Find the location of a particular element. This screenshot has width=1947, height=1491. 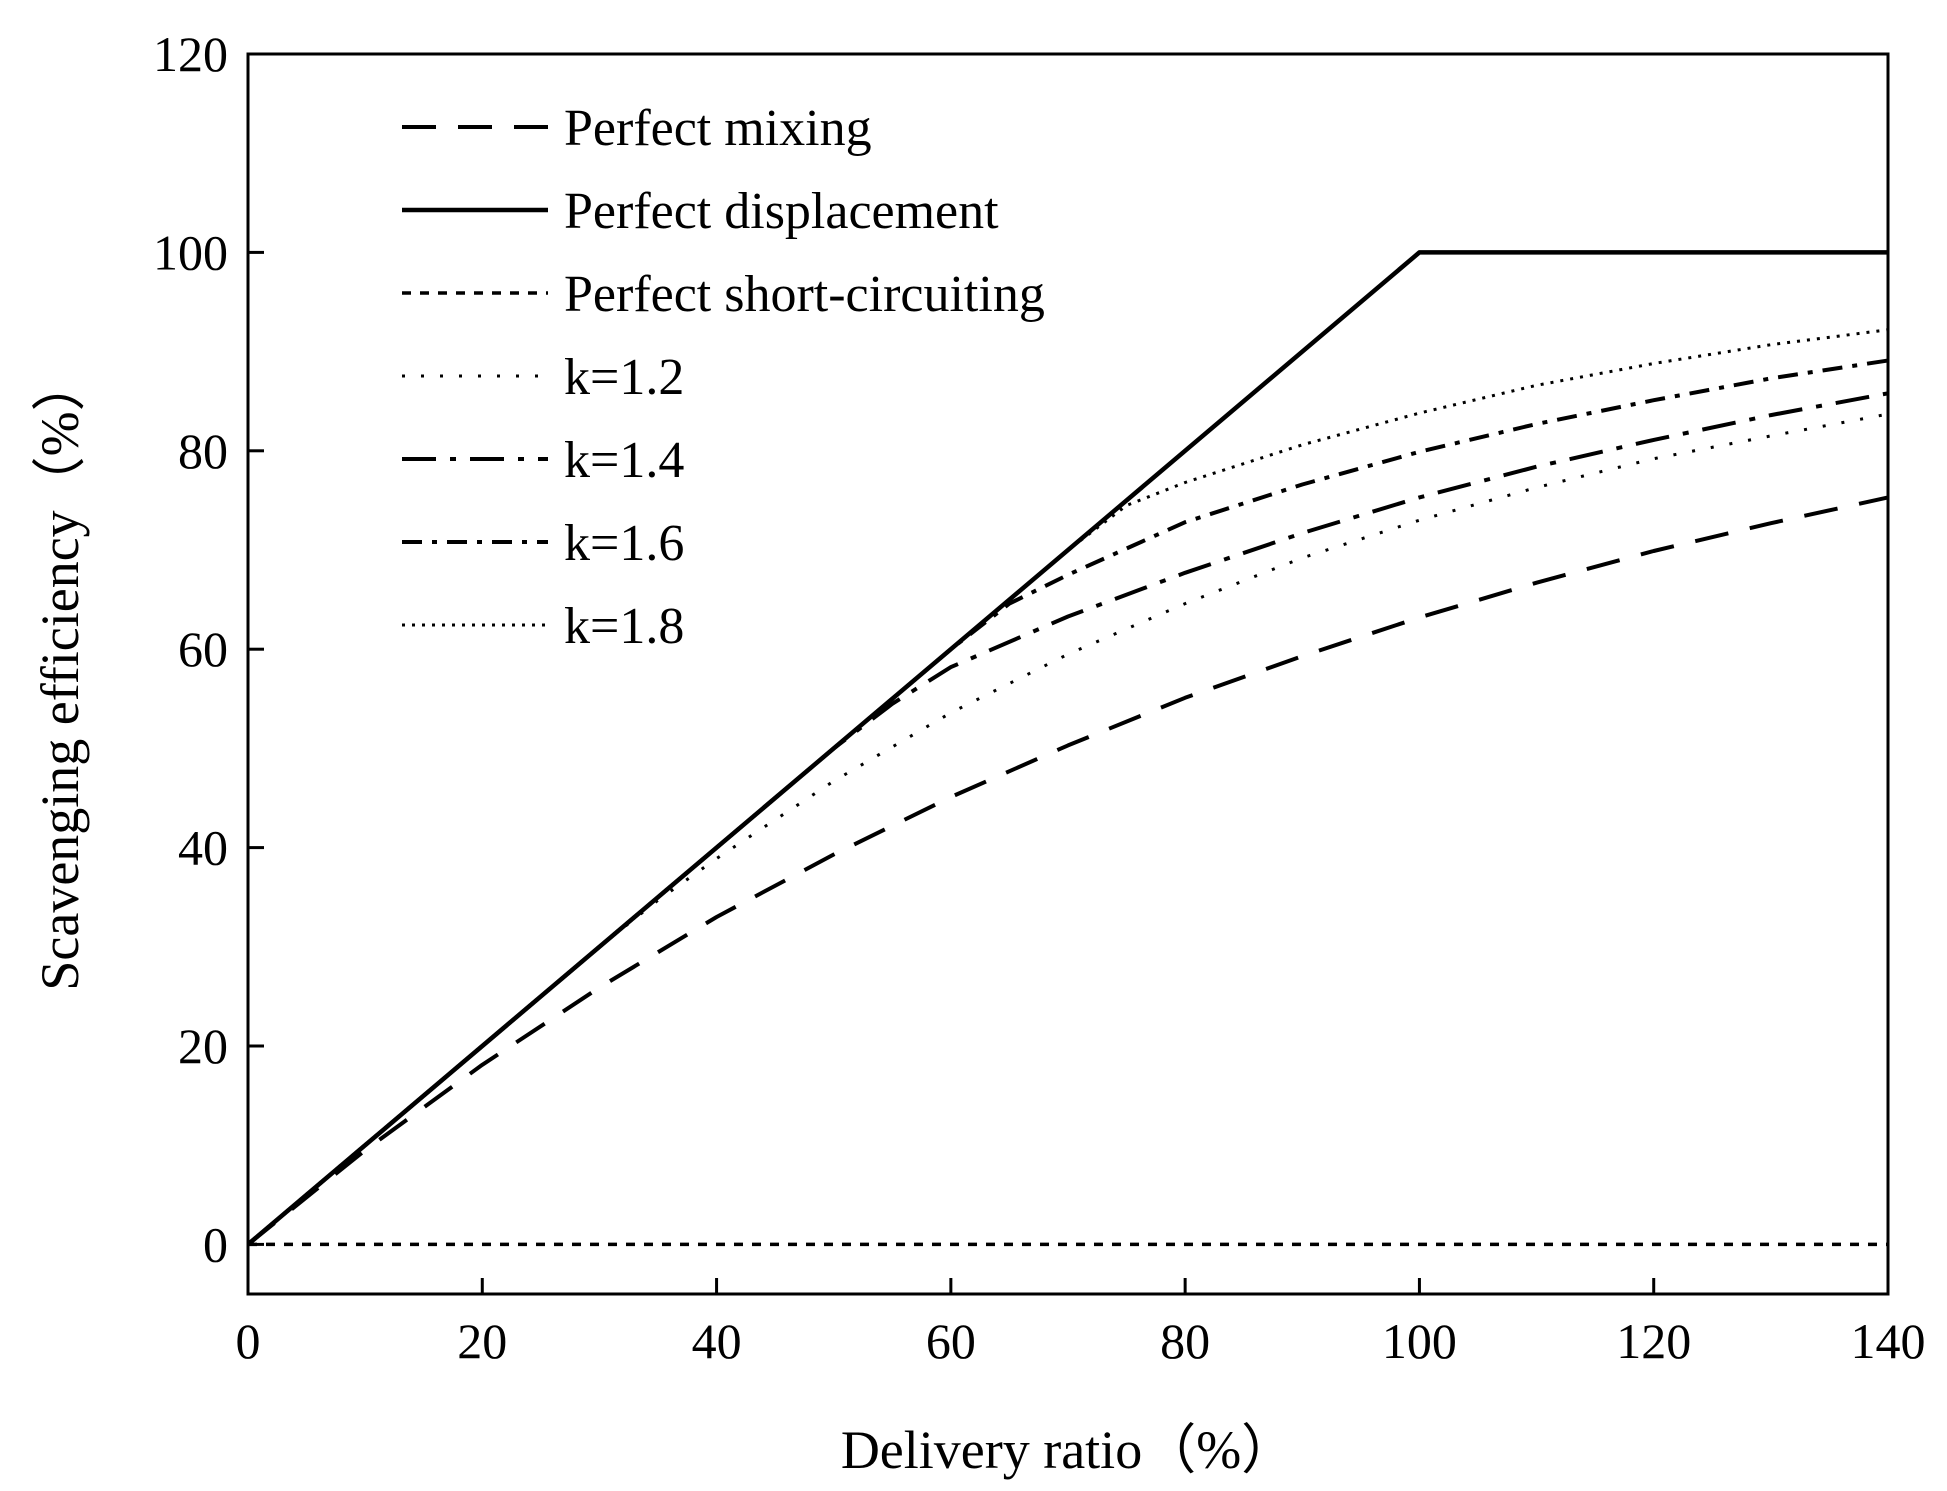

x-tick-label: 140 is located at coordinates (1888, 1341).